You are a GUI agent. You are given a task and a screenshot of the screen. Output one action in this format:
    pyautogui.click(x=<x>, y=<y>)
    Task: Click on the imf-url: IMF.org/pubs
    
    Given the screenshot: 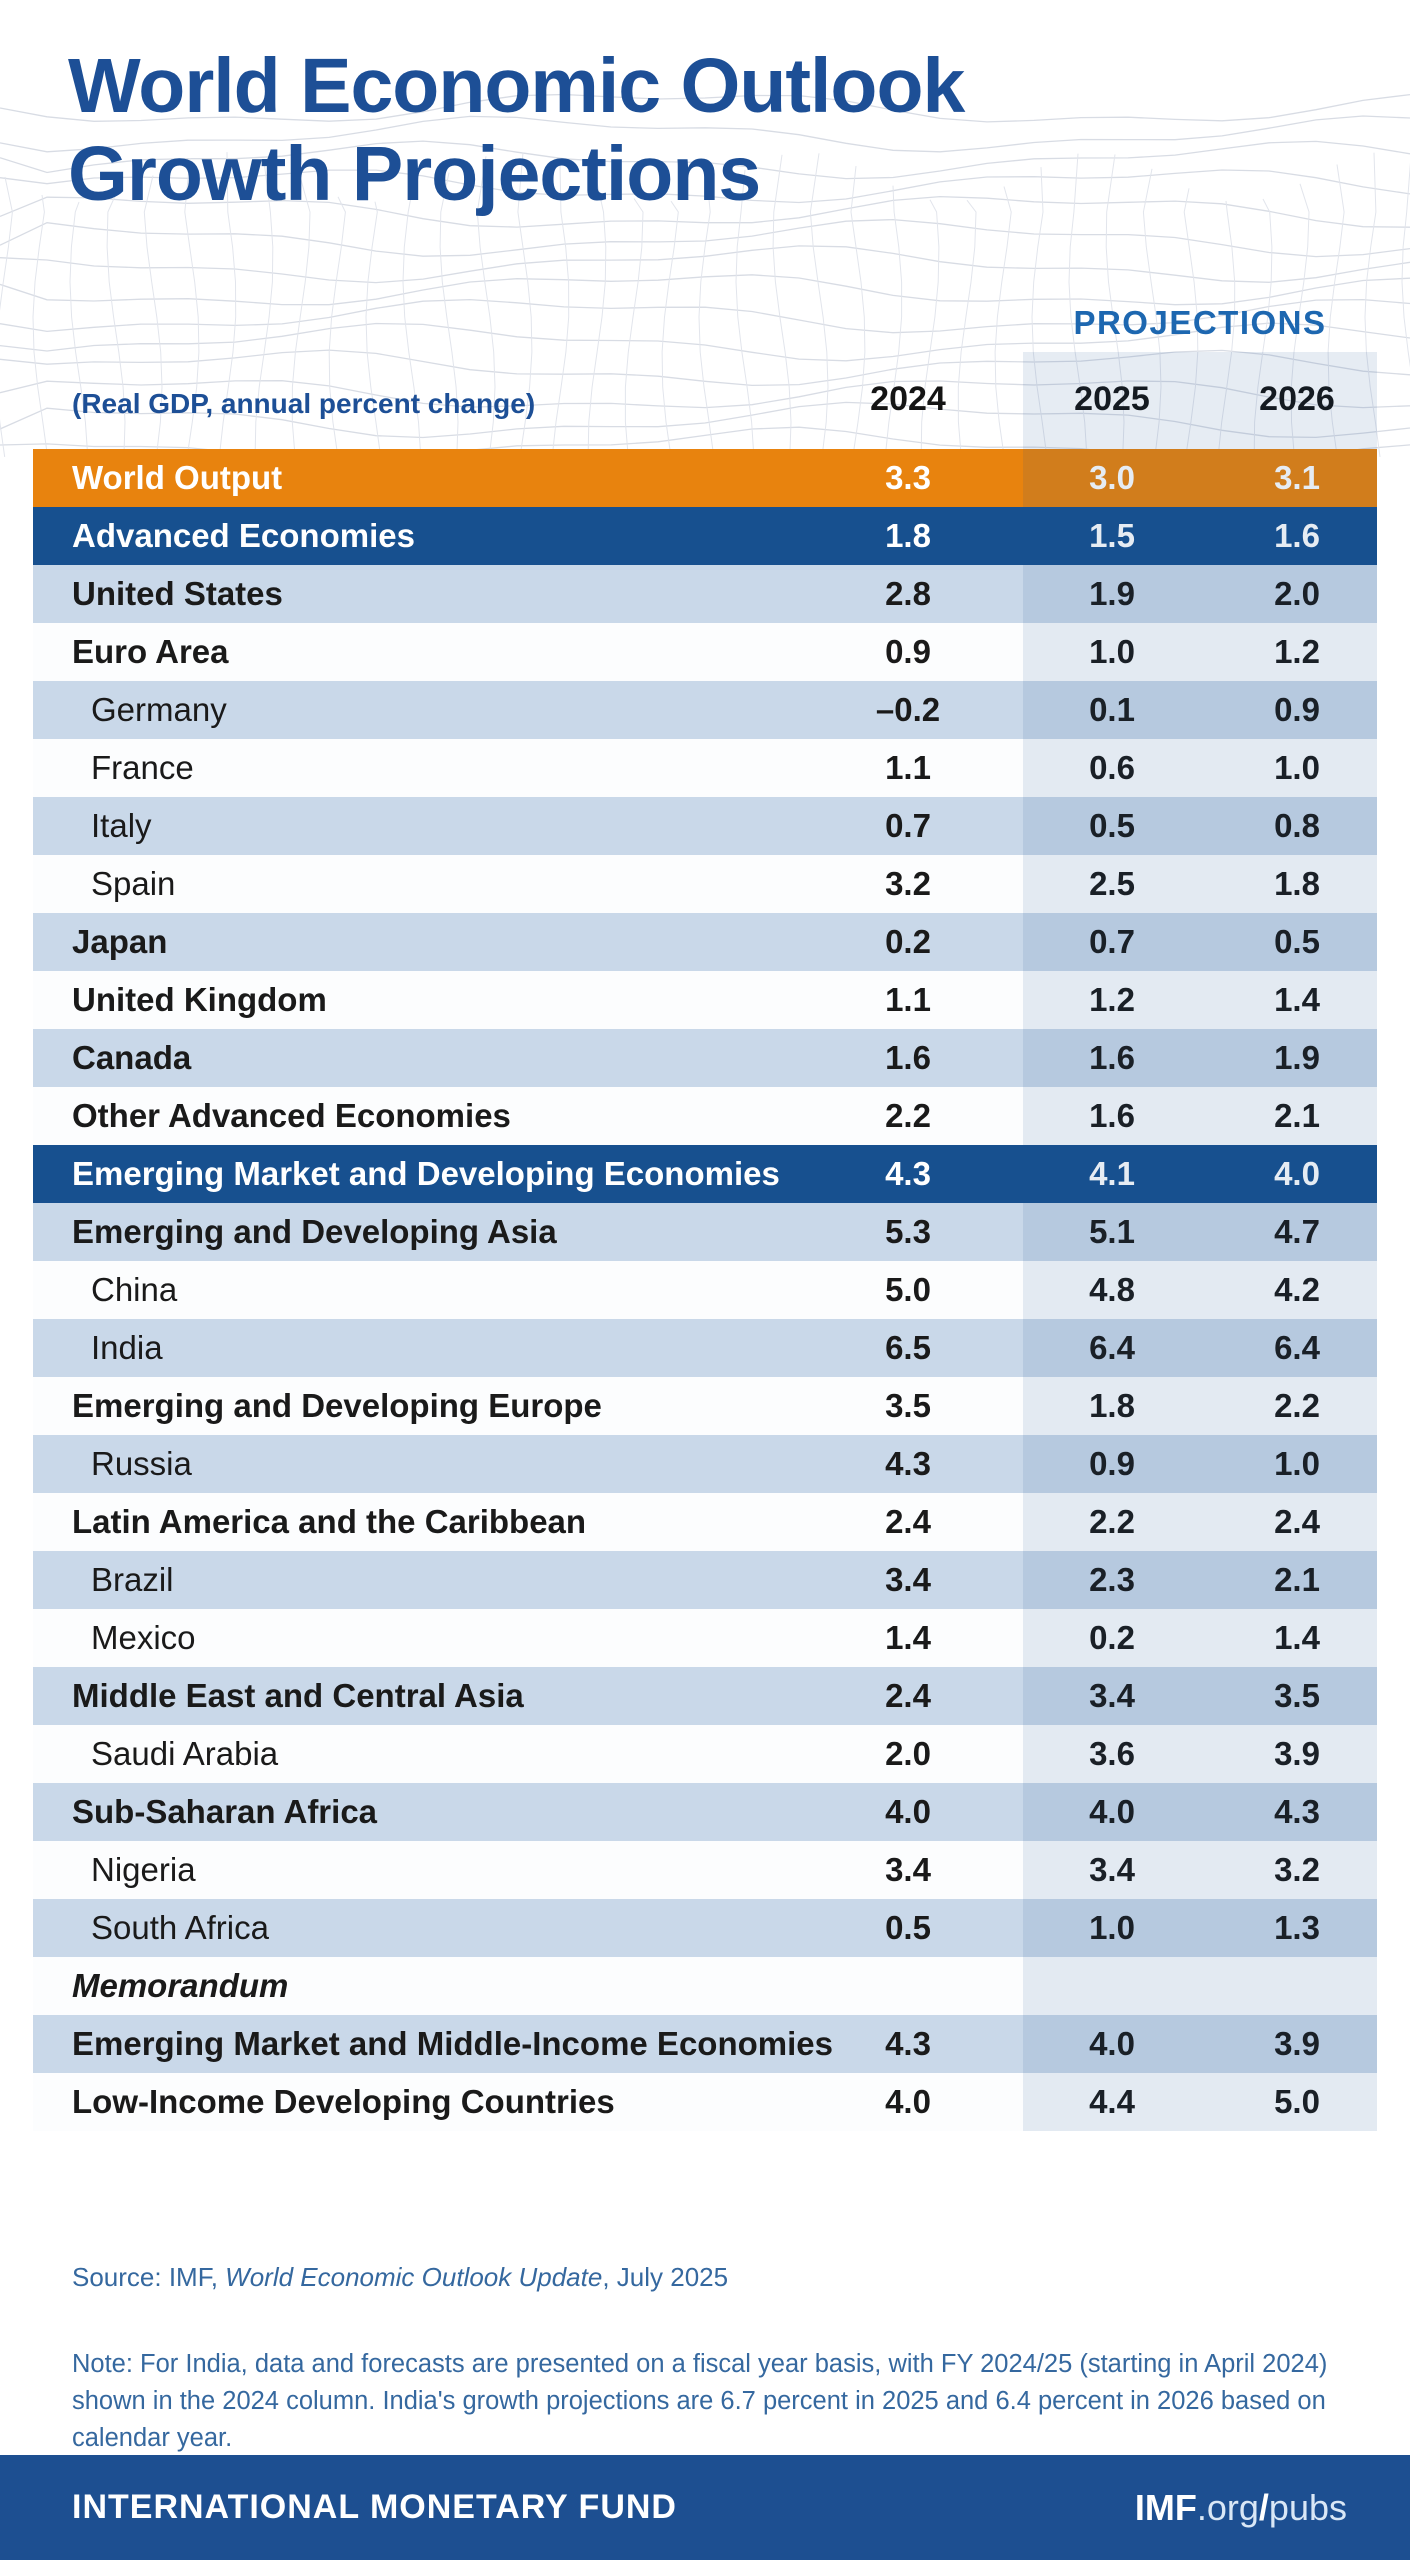 What is the action you would take?
    pyautogui.click(x=1241, y=2508)
    